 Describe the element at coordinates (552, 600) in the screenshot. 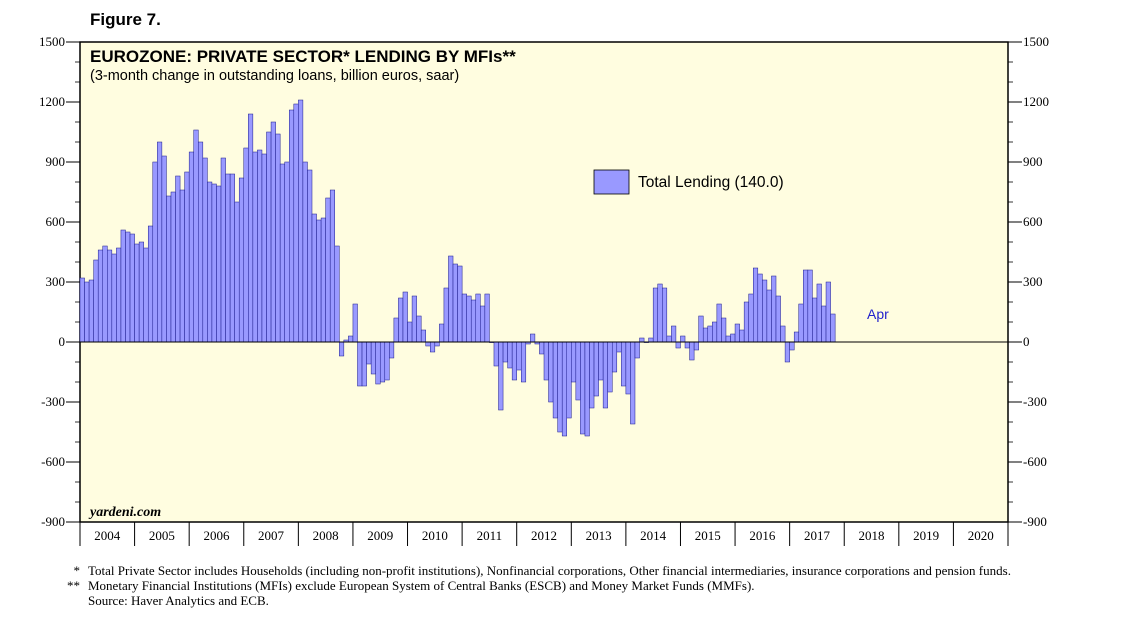

I see `footnote-source: Source: Haver Analytics and ECB.` at that location.